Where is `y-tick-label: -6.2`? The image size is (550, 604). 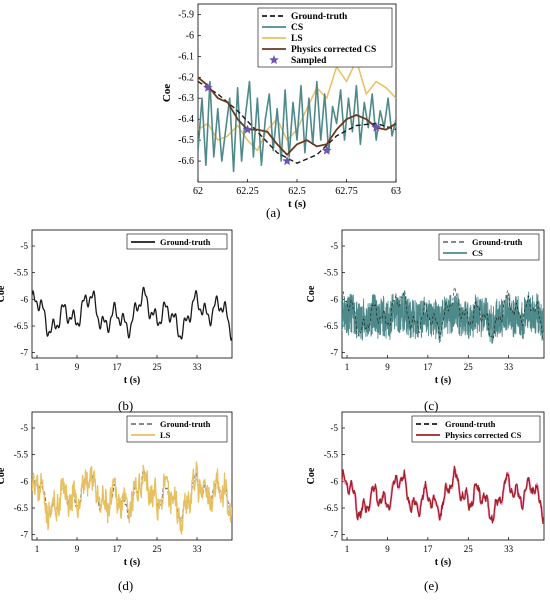
y-tick-label: -6.2 is located at coordinates (186, 77).